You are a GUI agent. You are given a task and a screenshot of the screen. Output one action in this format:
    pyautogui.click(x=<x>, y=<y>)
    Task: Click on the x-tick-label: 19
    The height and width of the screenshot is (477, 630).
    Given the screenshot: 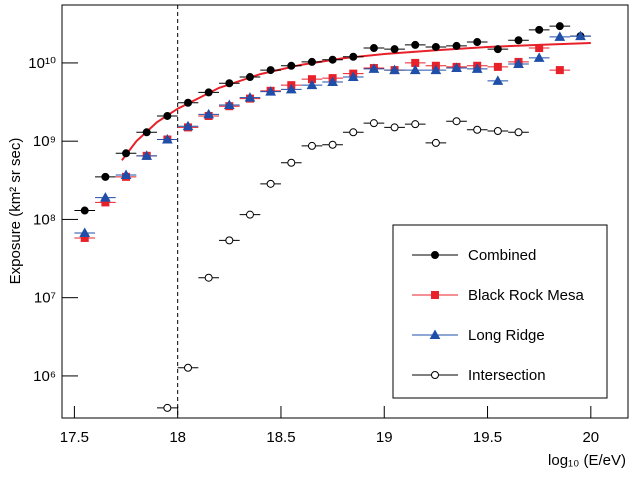 What is the action you would take?
    pyautogui.click(x=384, y=437)
    